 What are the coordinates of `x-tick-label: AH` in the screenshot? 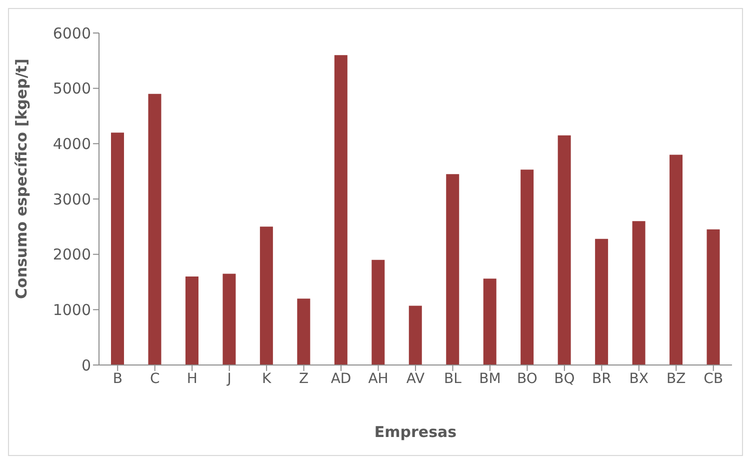 It's located at (378, 378).